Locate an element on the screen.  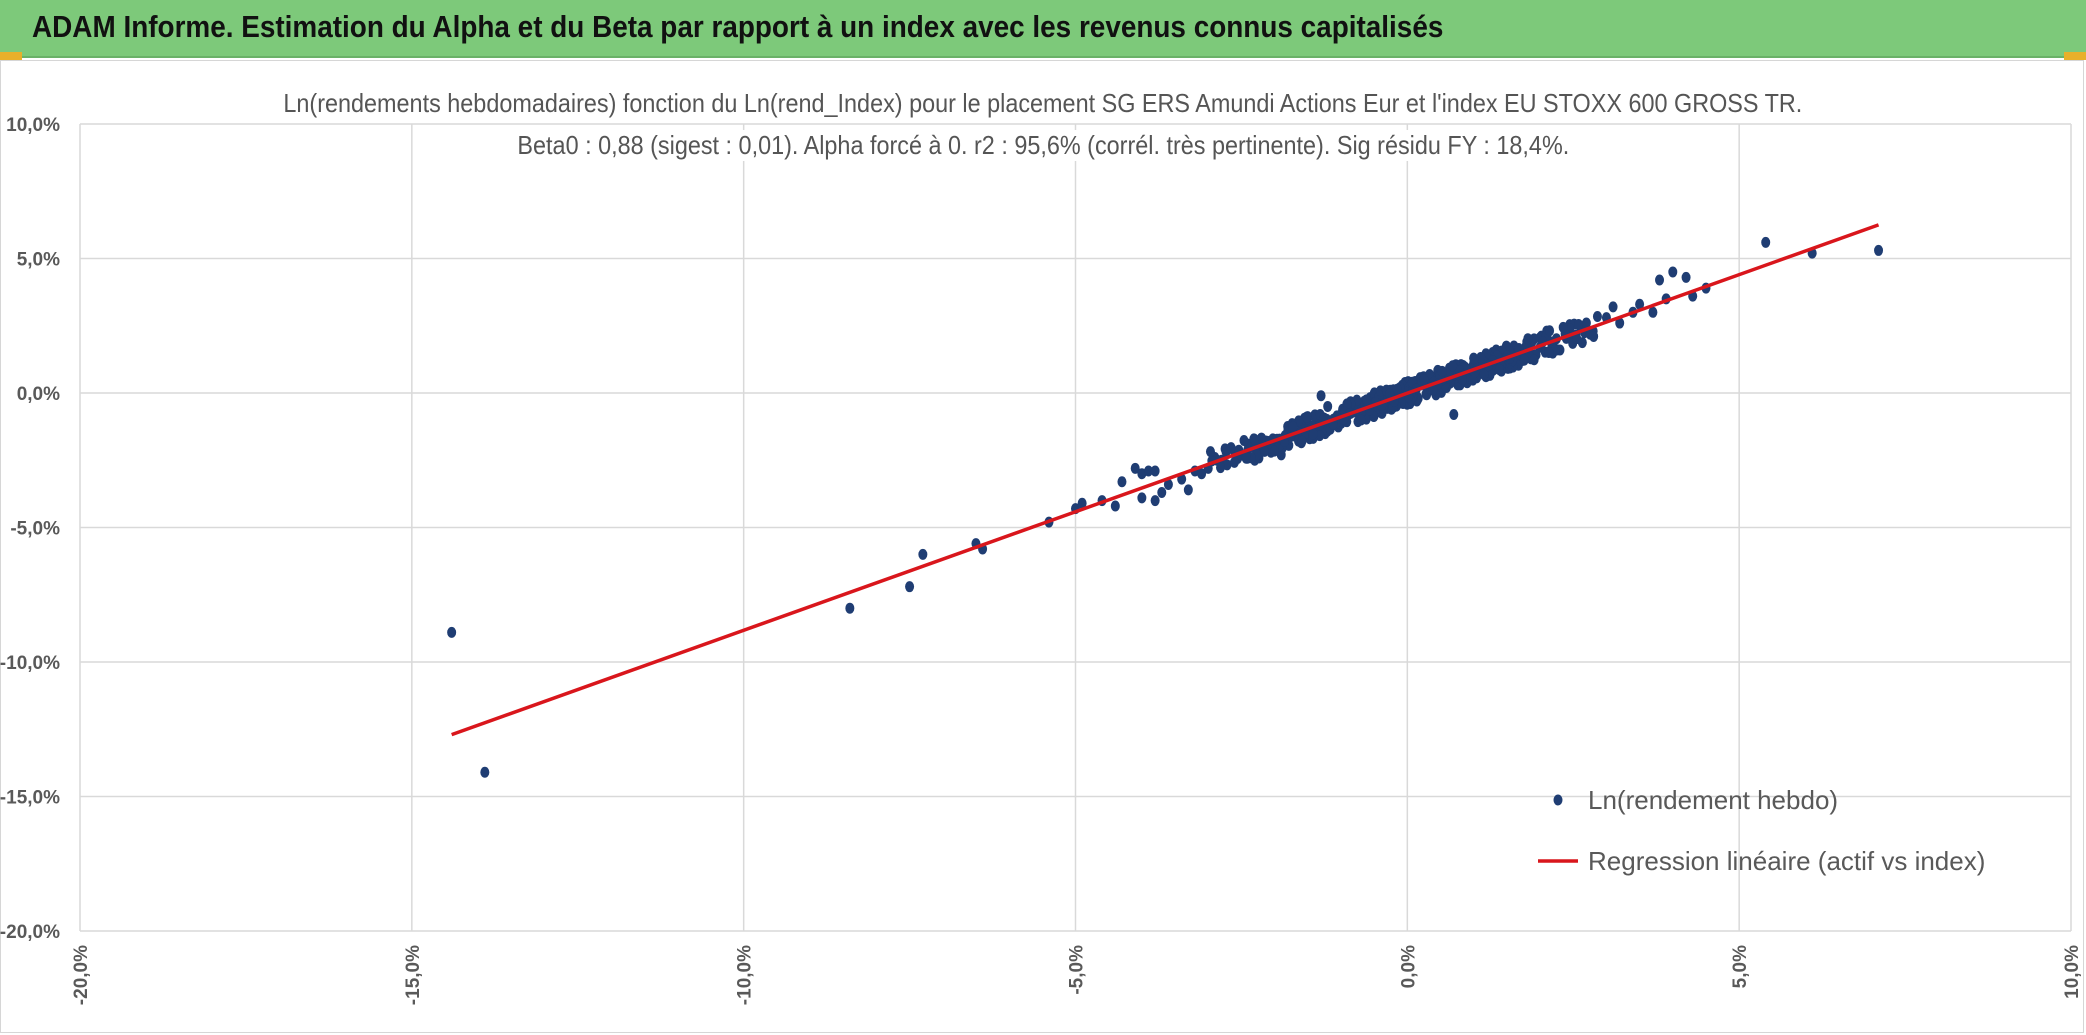
x-tick-label: -10,0% is located at coordinates (745, 975).